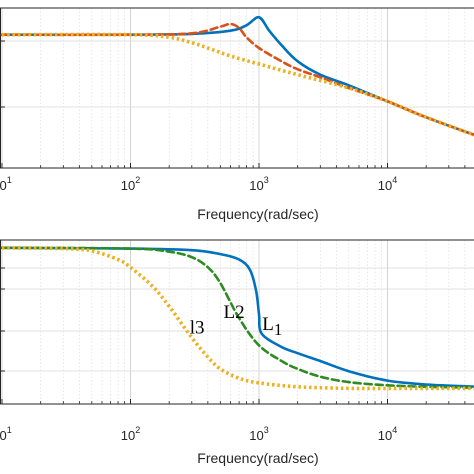  I want to click on curve-label: L2, so click(234, 312).